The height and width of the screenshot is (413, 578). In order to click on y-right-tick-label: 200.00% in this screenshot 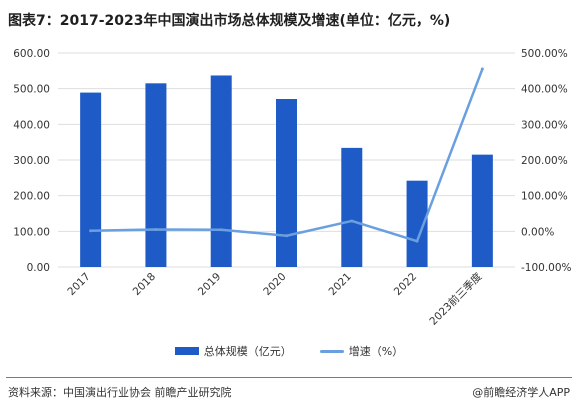, I will do `click(544, 161)`.